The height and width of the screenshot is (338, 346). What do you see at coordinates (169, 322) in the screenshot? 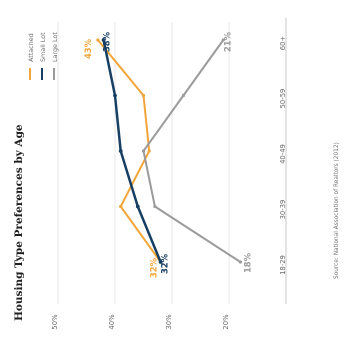
I see `y-tick-label: 30%` at bounding box center [169, 322].